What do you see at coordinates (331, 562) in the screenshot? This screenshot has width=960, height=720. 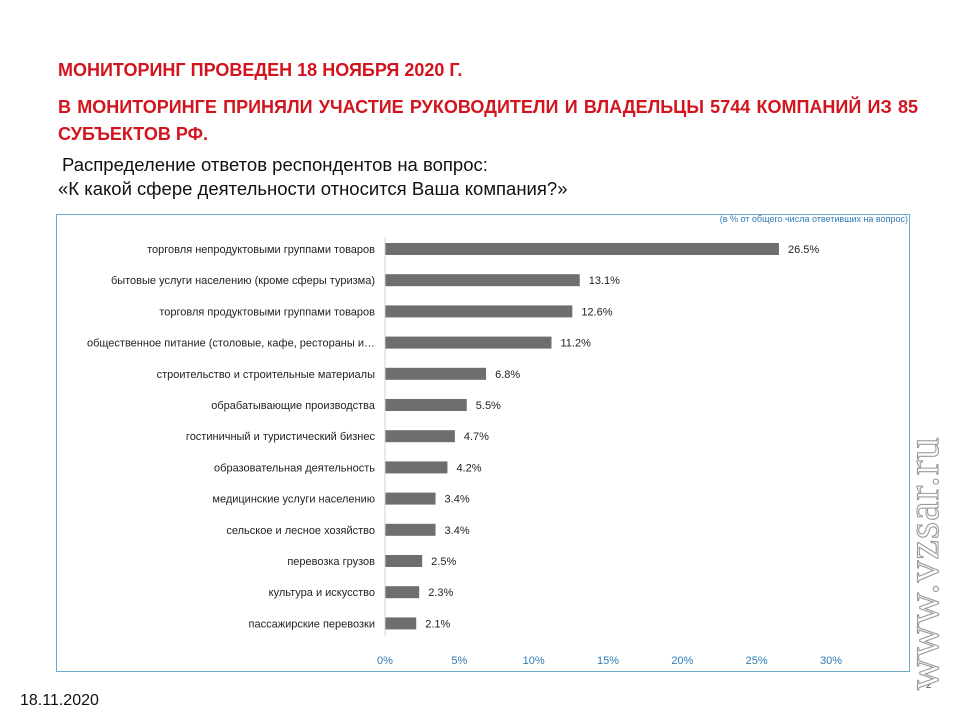 I see `category-label: перевозка грузов` at bounding box center [331, 562].